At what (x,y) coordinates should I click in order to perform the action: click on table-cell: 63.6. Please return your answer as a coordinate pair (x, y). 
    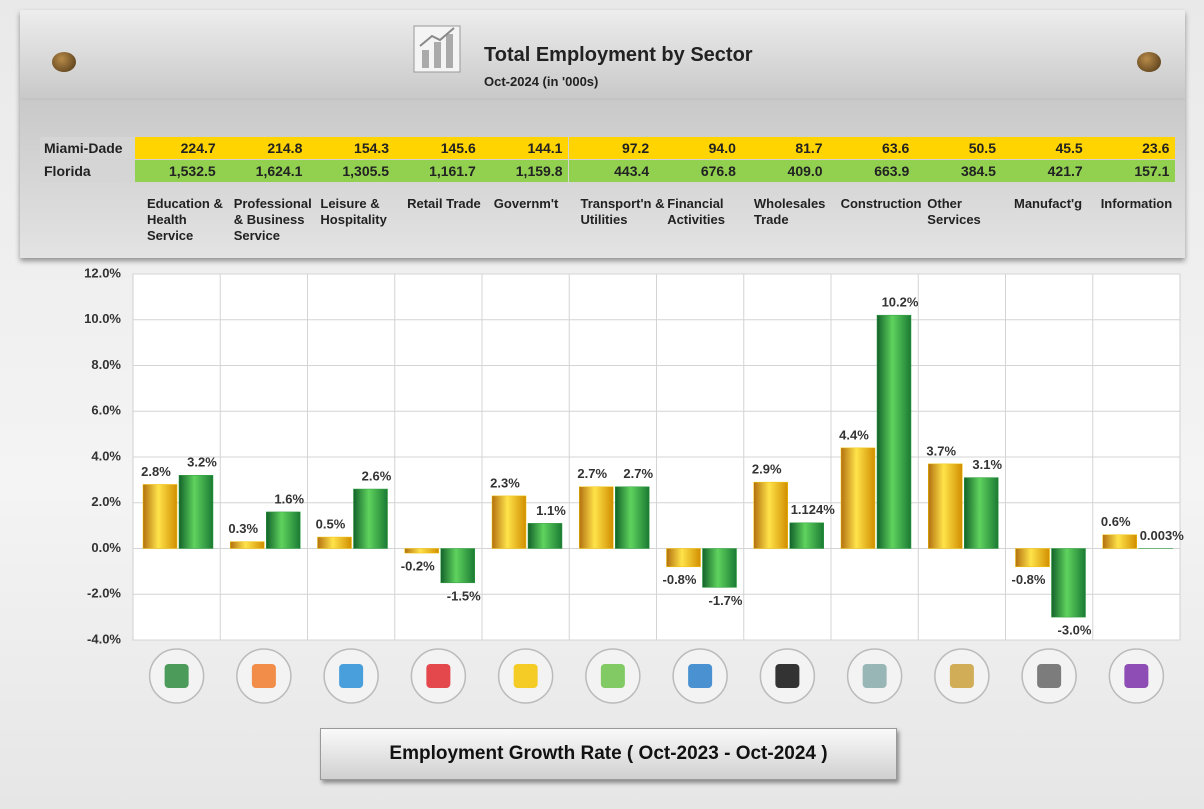
    Looking at the image, I should click on (872, 148).